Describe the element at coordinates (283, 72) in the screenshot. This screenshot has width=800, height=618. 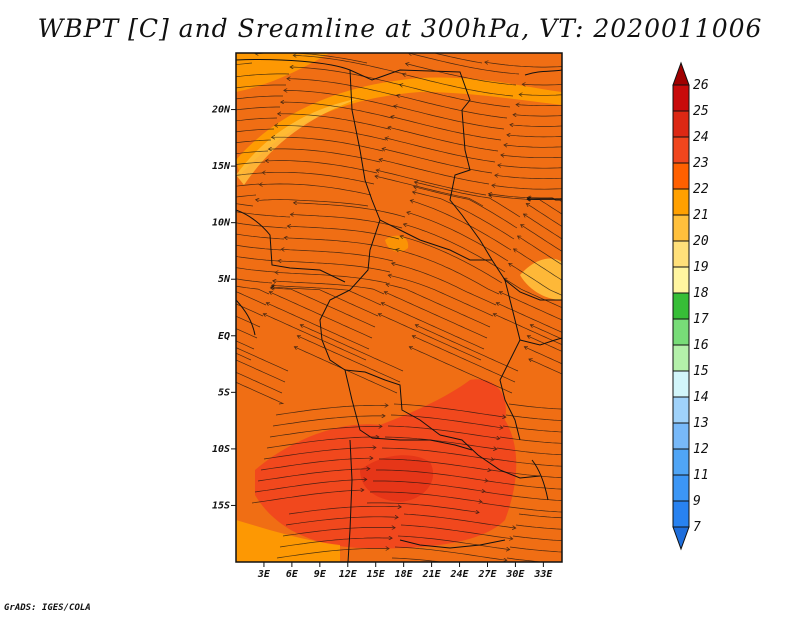
I see `wbpt-warm-patch-northwest` at that location.